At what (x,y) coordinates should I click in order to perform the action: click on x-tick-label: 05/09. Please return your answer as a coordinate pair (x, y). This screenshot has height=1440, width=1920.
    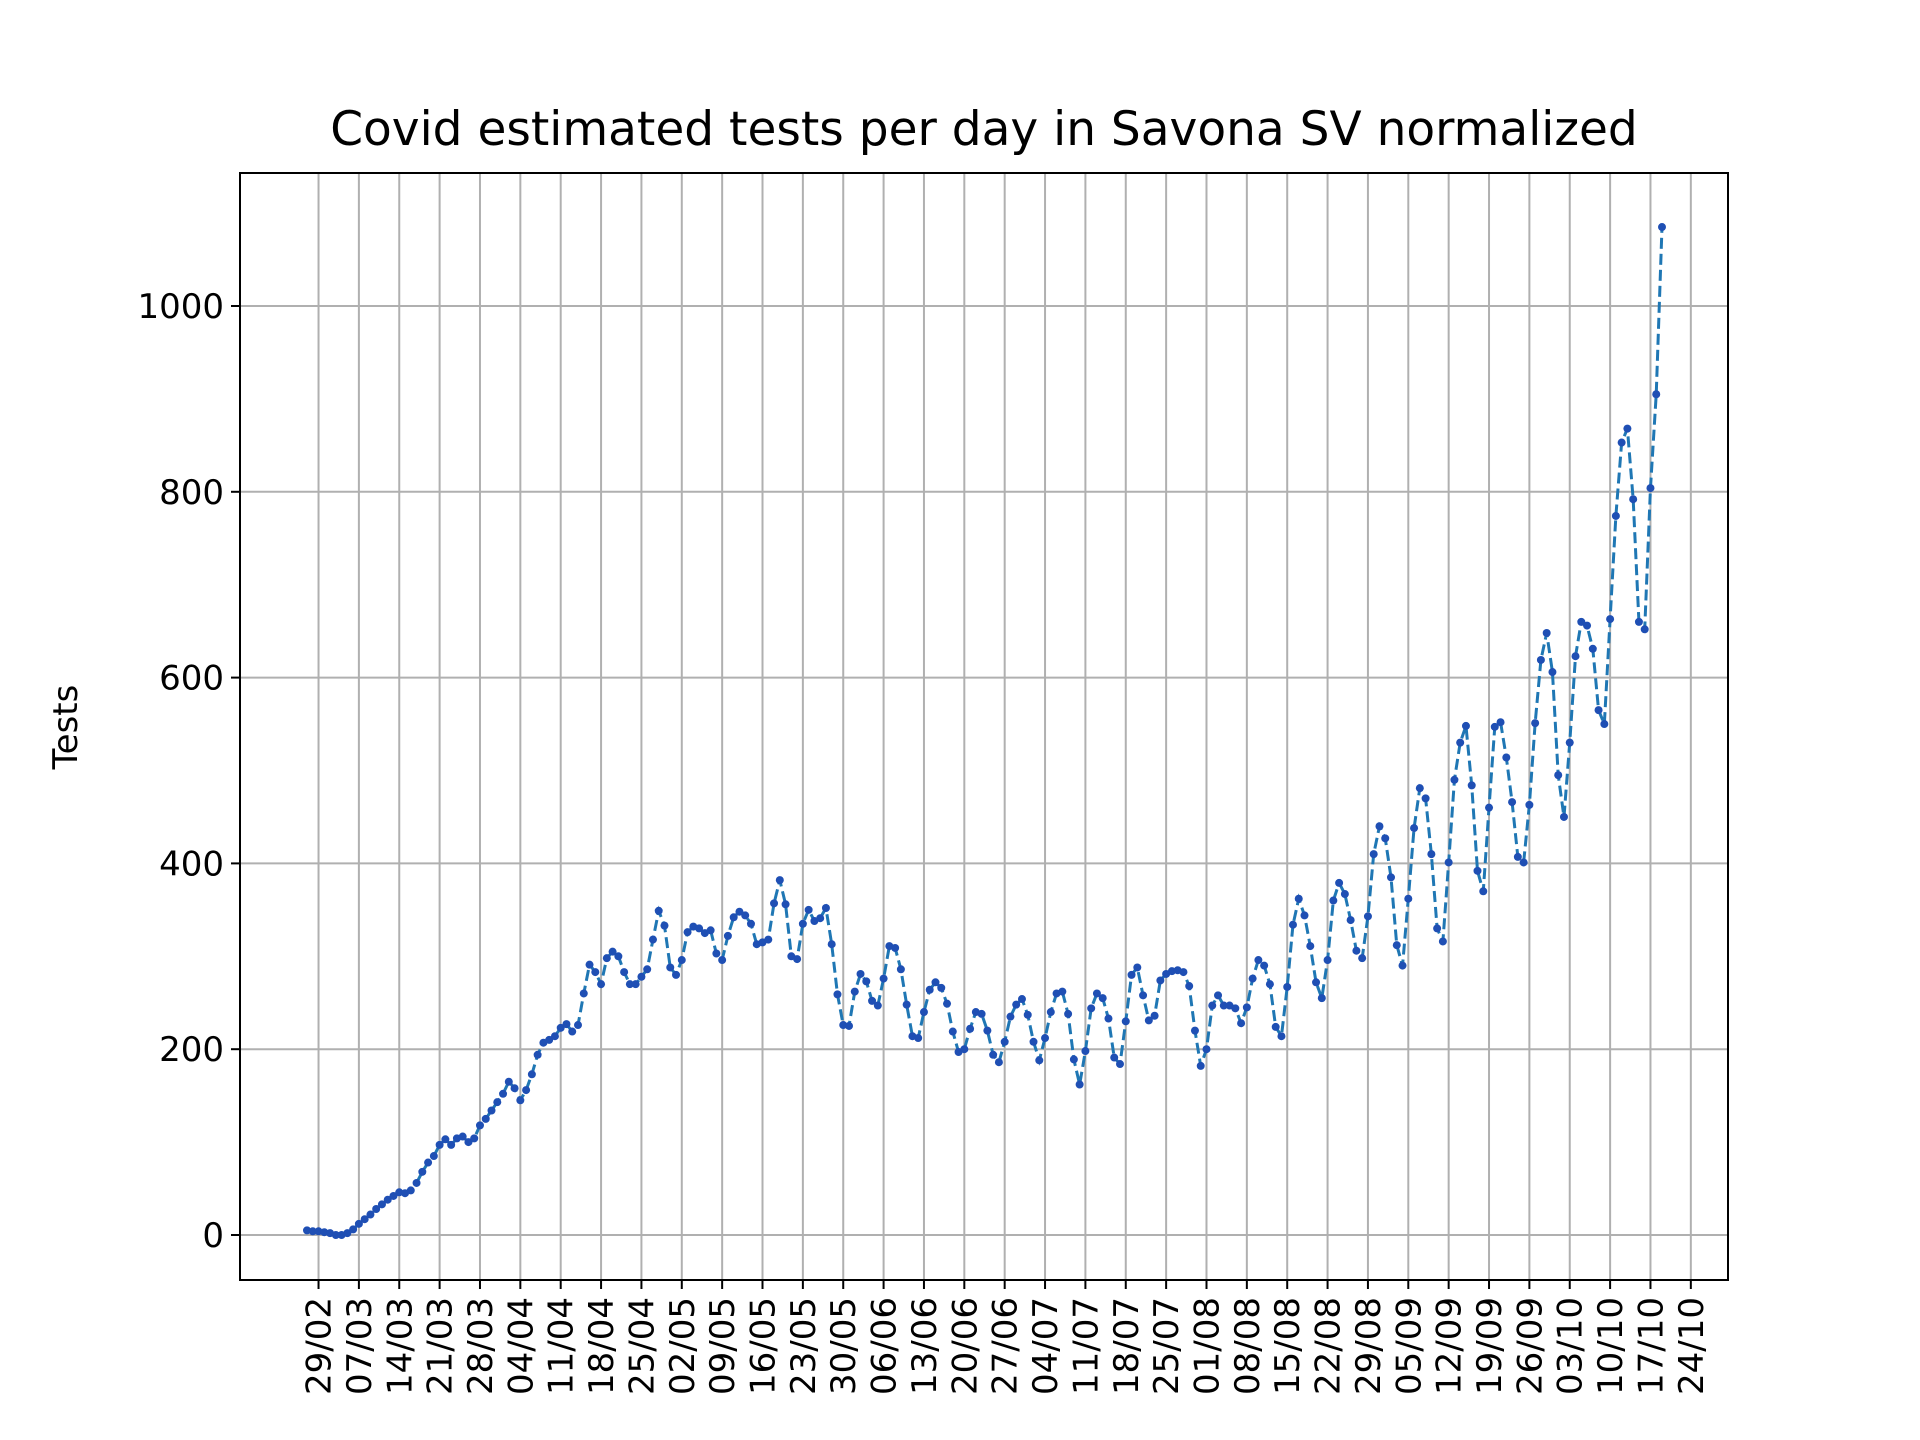
    Looking at the image, I should click on (1409, 1346).